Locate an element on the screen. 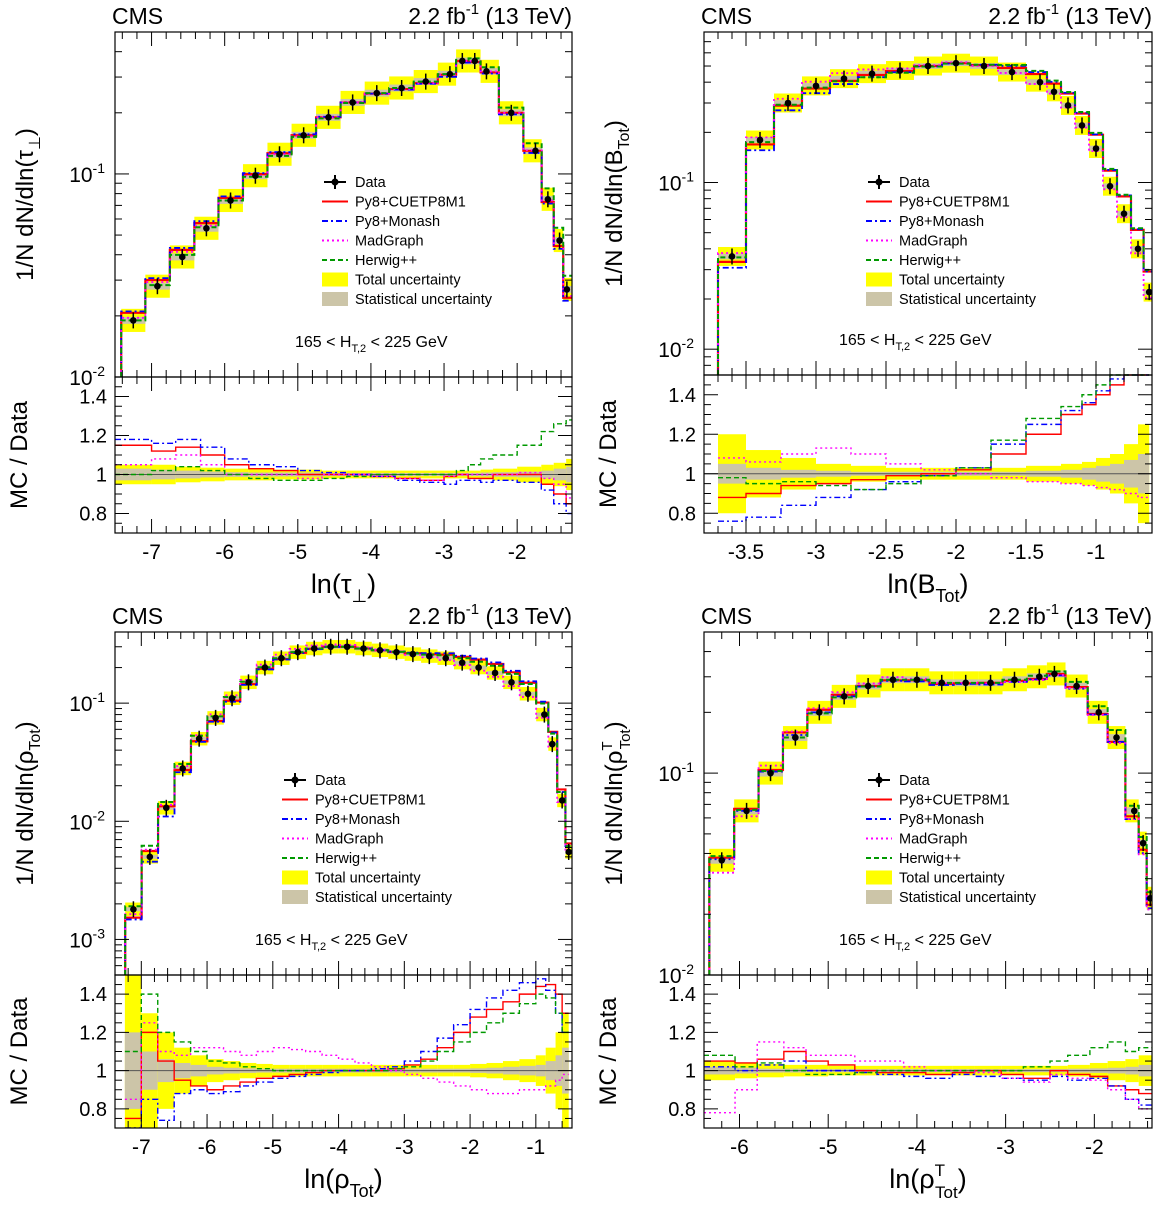  x-tick-label: -6 is located at coordinates (224, 552).